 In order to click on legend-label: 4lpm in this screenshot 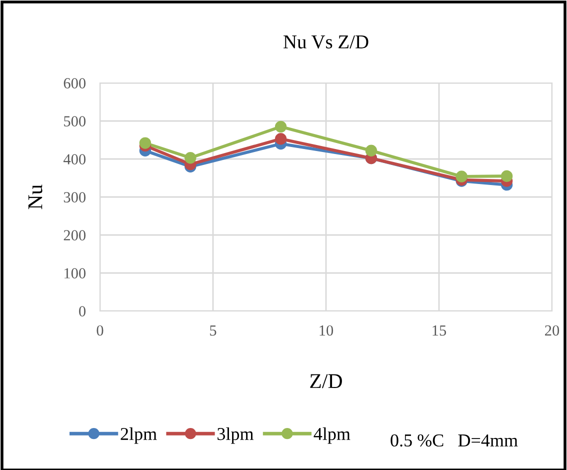, I will do `click(332, 435)`.